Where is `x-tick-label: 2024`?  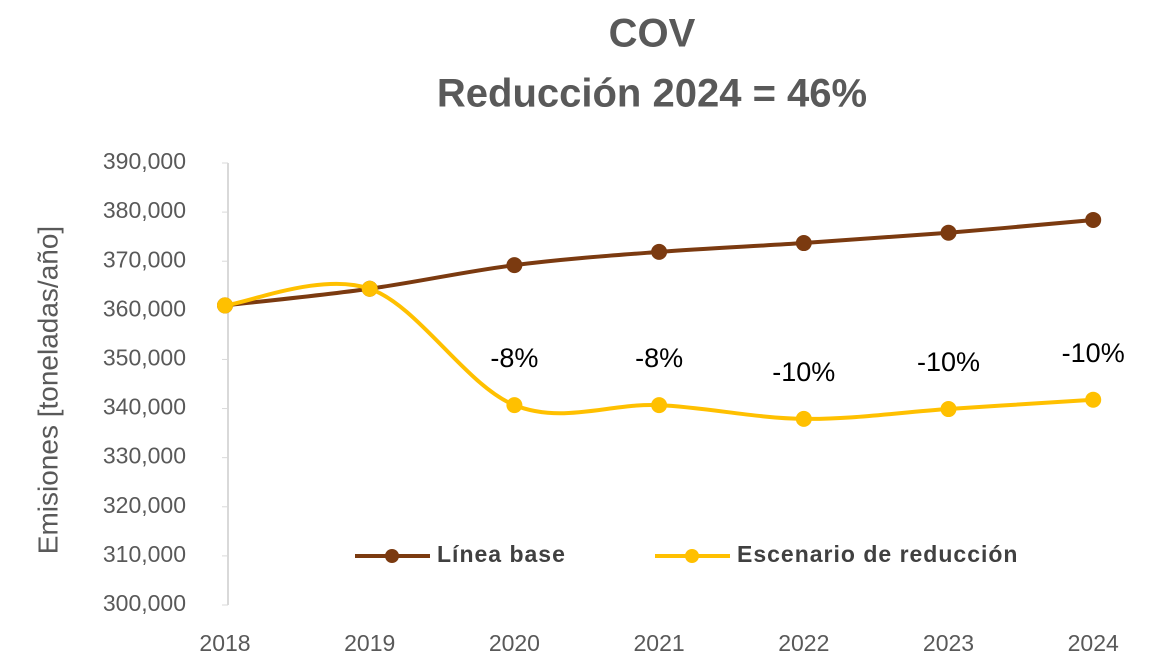 x-tick-label: 2024 is located at coordinates (1093, 643).